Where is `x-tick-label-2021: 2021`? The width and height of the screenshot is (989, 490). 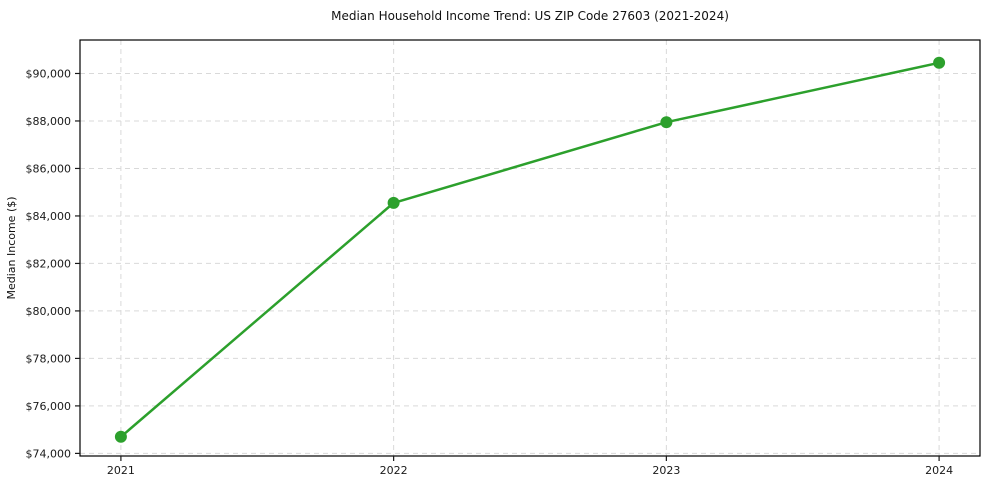 x-tick-label-2021: 2021 is located at coordinates (121, 470).